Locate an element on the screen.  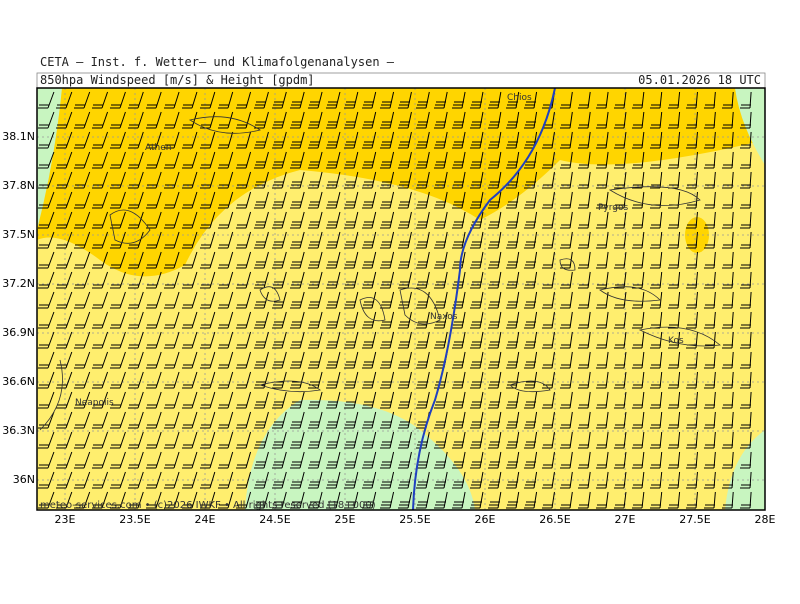
low-wind-region is located at coordinates (49, 159).